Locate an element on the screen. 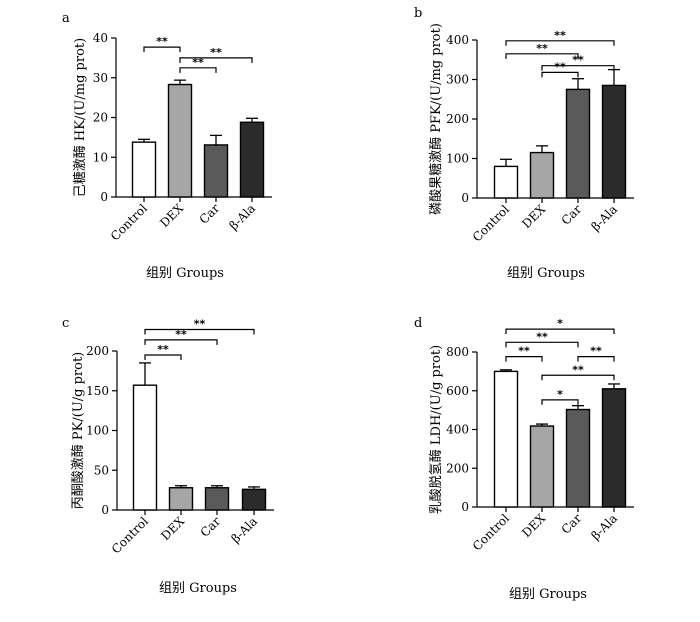 The width and height of the screenshot is (700, 622). y-axis-title: 丙酮酸激酶 PK/(U/g prot) is located at coordinates (78, 431).